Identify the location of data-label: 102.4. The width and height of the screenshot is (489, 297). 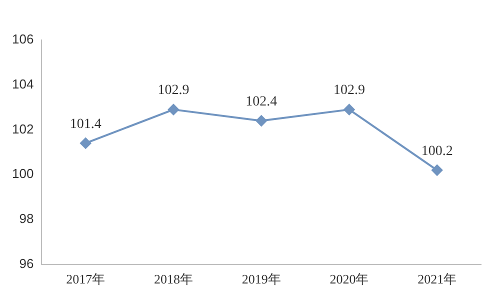
(262, 102).